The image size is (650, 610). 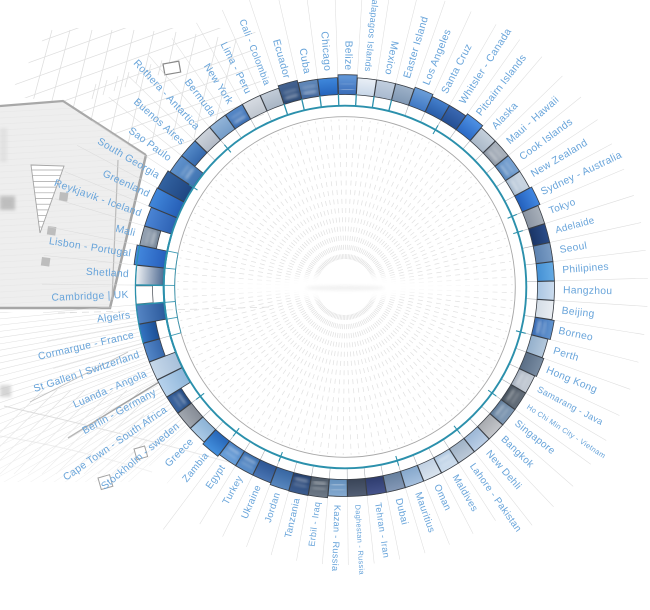 What do you see at coordinates (573, 248) in the screenshot?
I see `svg-text: Seoul` at bounding box center [573, 248].